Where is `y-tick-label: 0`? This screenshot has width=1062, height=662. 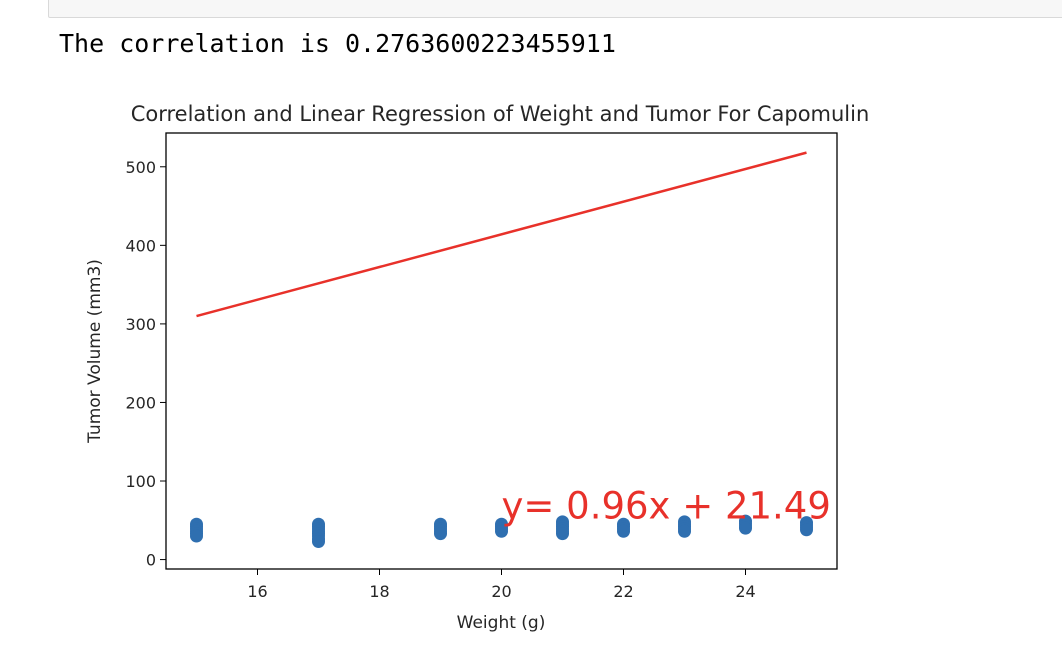 y-tick-label: 0 is located at coordinates (151, 560).